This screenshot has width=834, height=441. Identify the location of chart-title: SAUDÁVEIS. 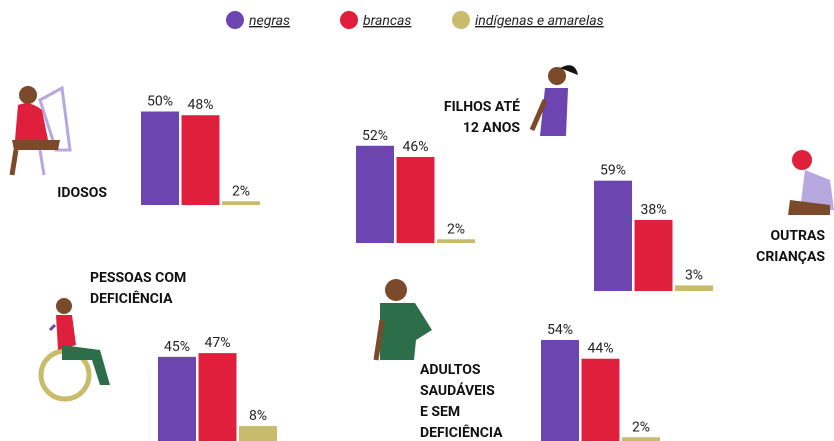
(457, 390).